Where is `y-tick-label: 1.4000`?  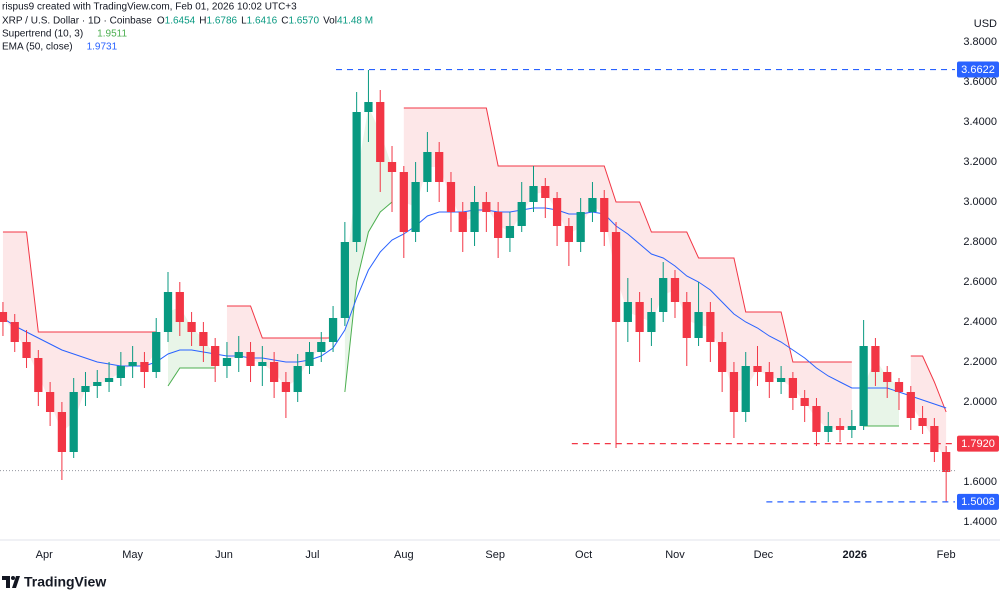 y-tick-label: 1.4000 is located at coordinates (980, 522).